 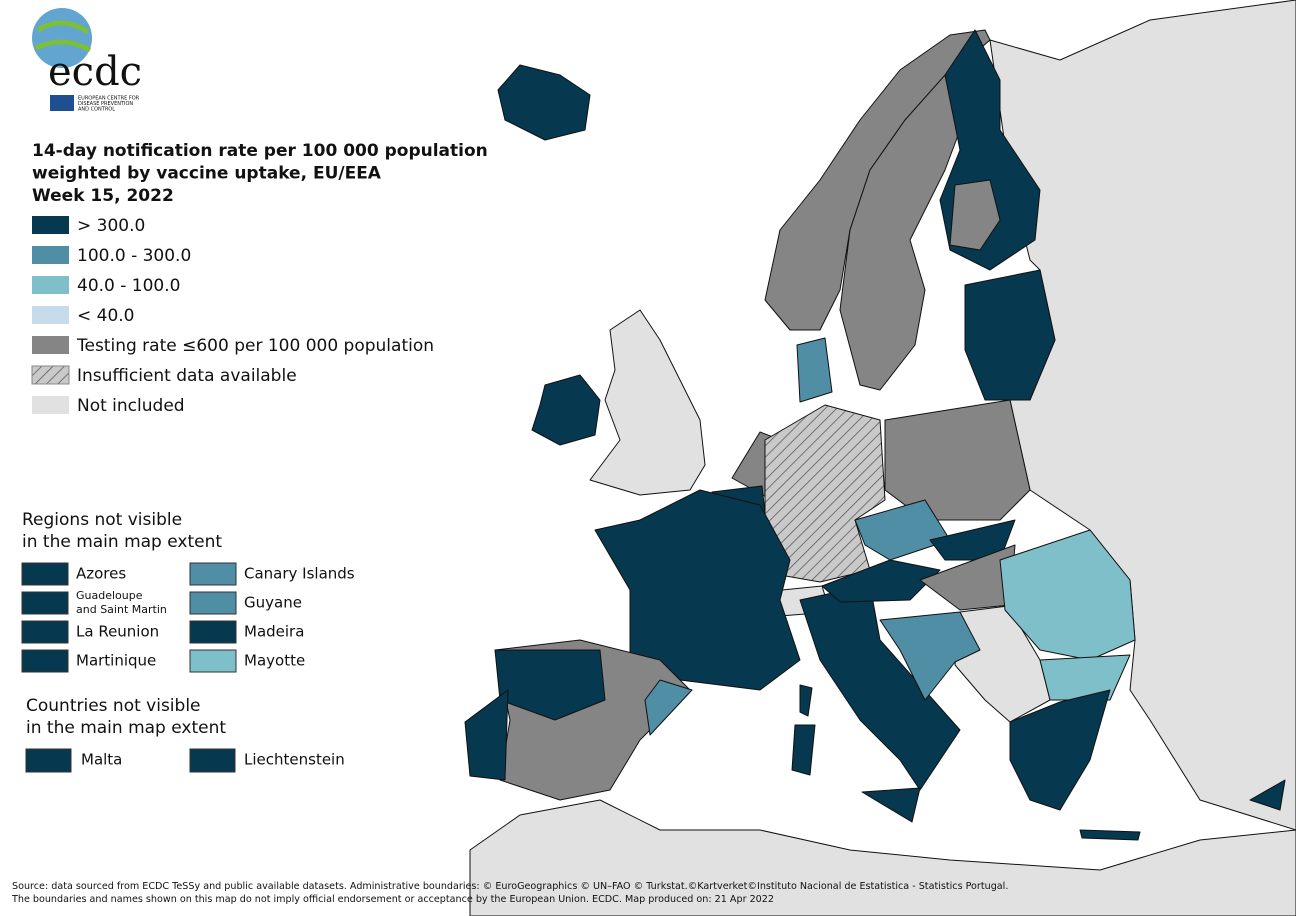 I want to click on croatia, so click(x=930, y=656).